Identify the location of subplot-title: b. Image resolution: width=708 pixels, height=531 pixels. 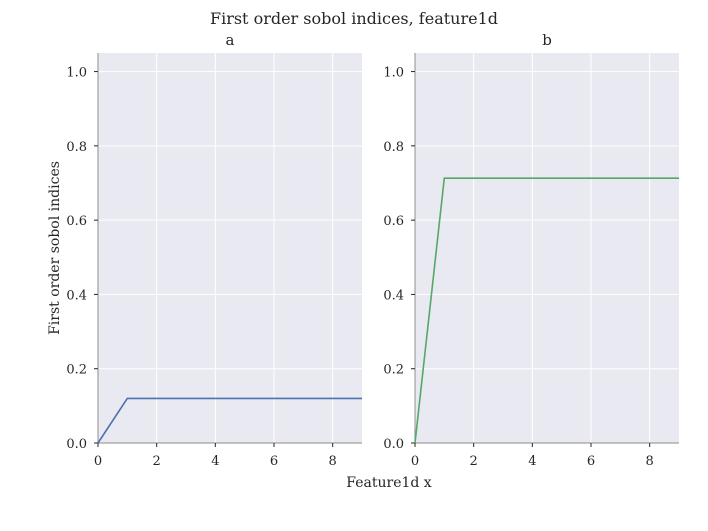
(547, 40).